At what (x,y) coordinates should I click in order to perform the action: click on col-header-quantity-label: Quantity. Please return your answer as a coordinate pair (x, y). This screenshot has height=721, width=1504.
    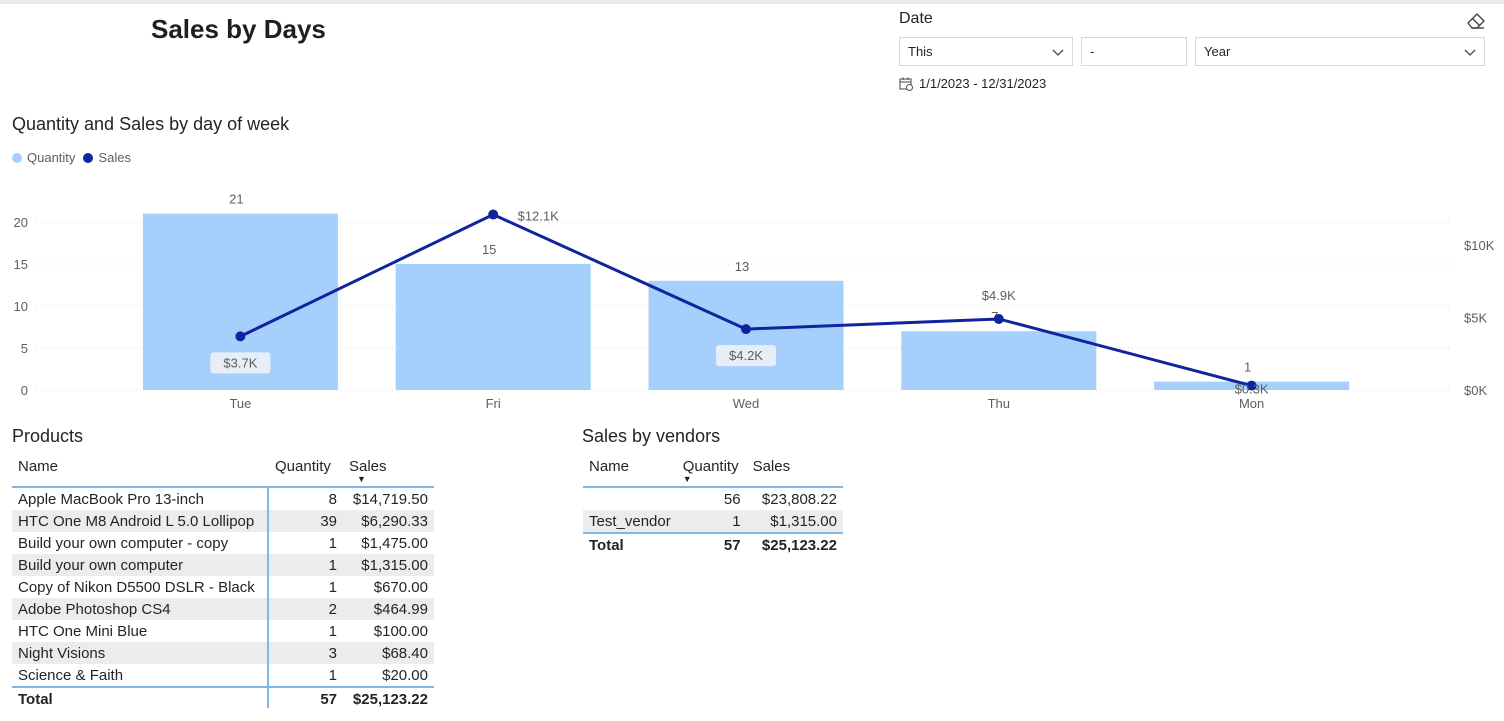
    Looking at the image, I should click on (710, 466).